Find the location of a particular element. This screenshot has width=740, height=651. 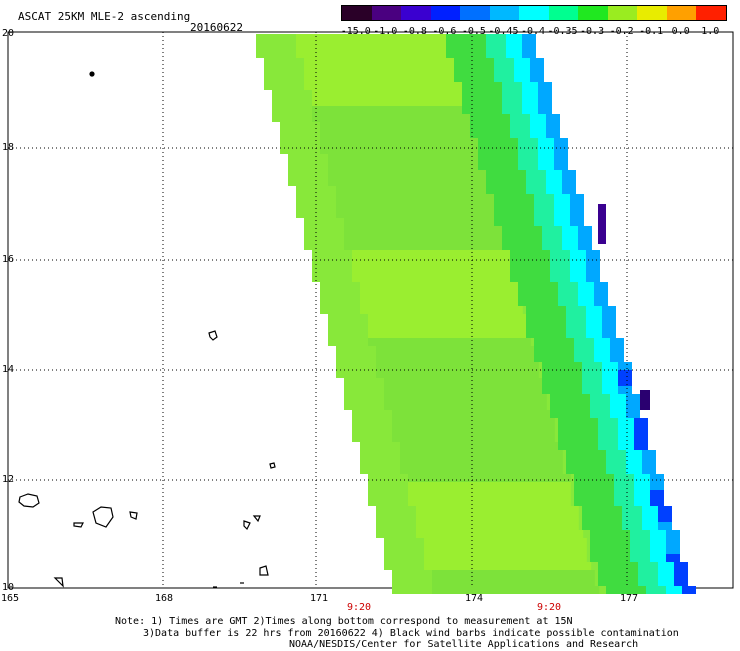

map-date: 20160622 is located at coordinates (216, 27).